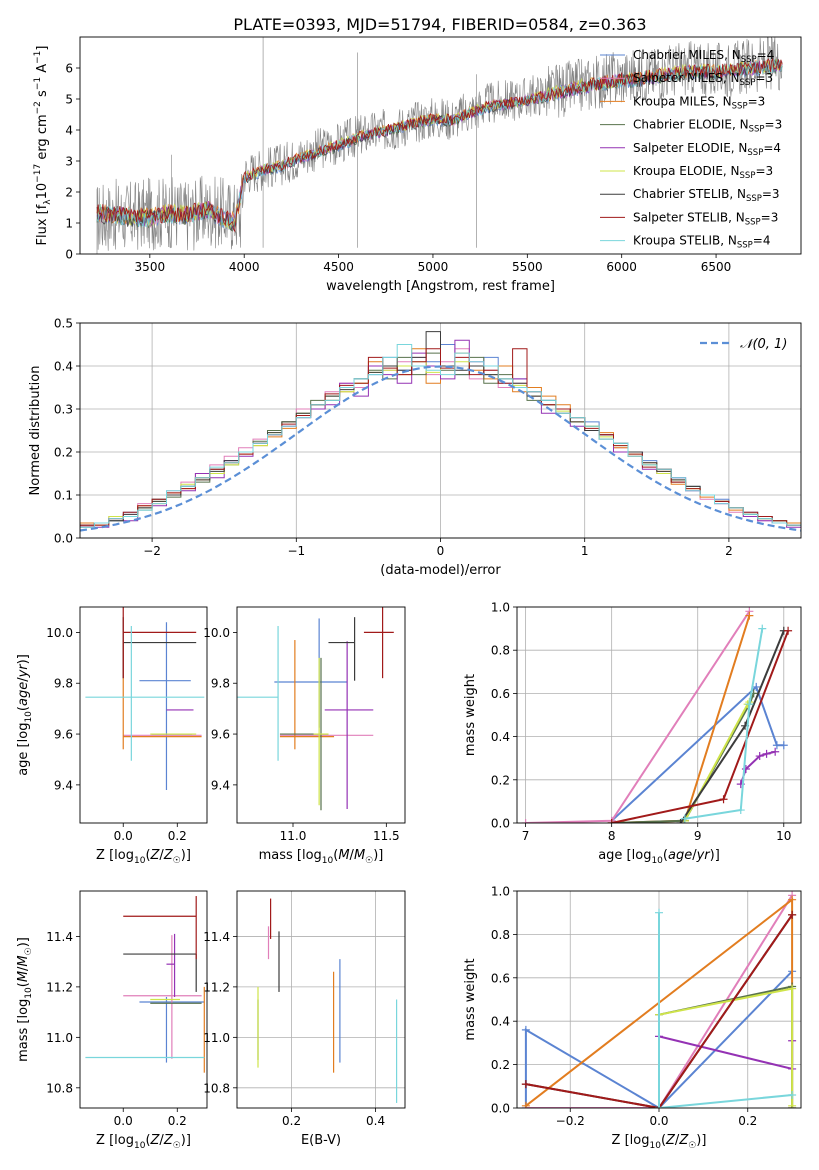  Describe the element at coordinates (764, 78) in the screenshot. I see `legend-entry-tail: =3` at that location.